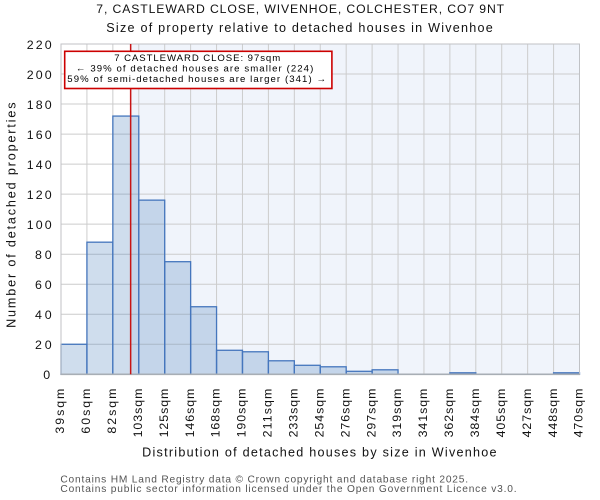 This screenshot has width=600, height=500. I want to click on svg-text: 120, so click(39, 195).